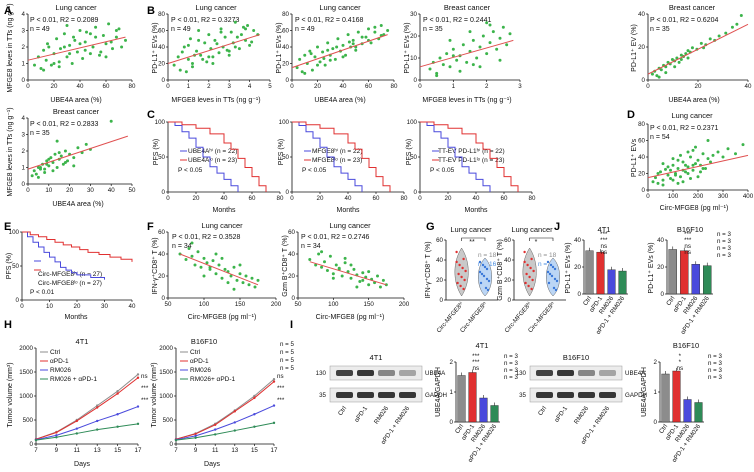  I want to click on km-plot-area: 0 50 100 0 20 40 60 80, so click(343, 160).